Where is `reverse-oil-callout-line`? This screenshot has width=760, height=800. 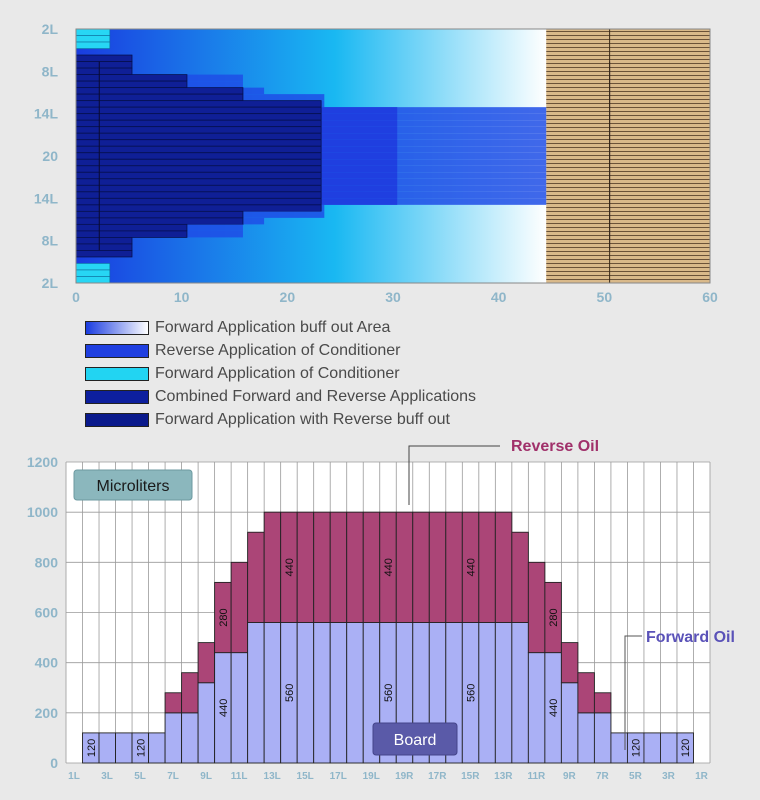 reverse-oil-callout-line is located at coordinates (454, 475).